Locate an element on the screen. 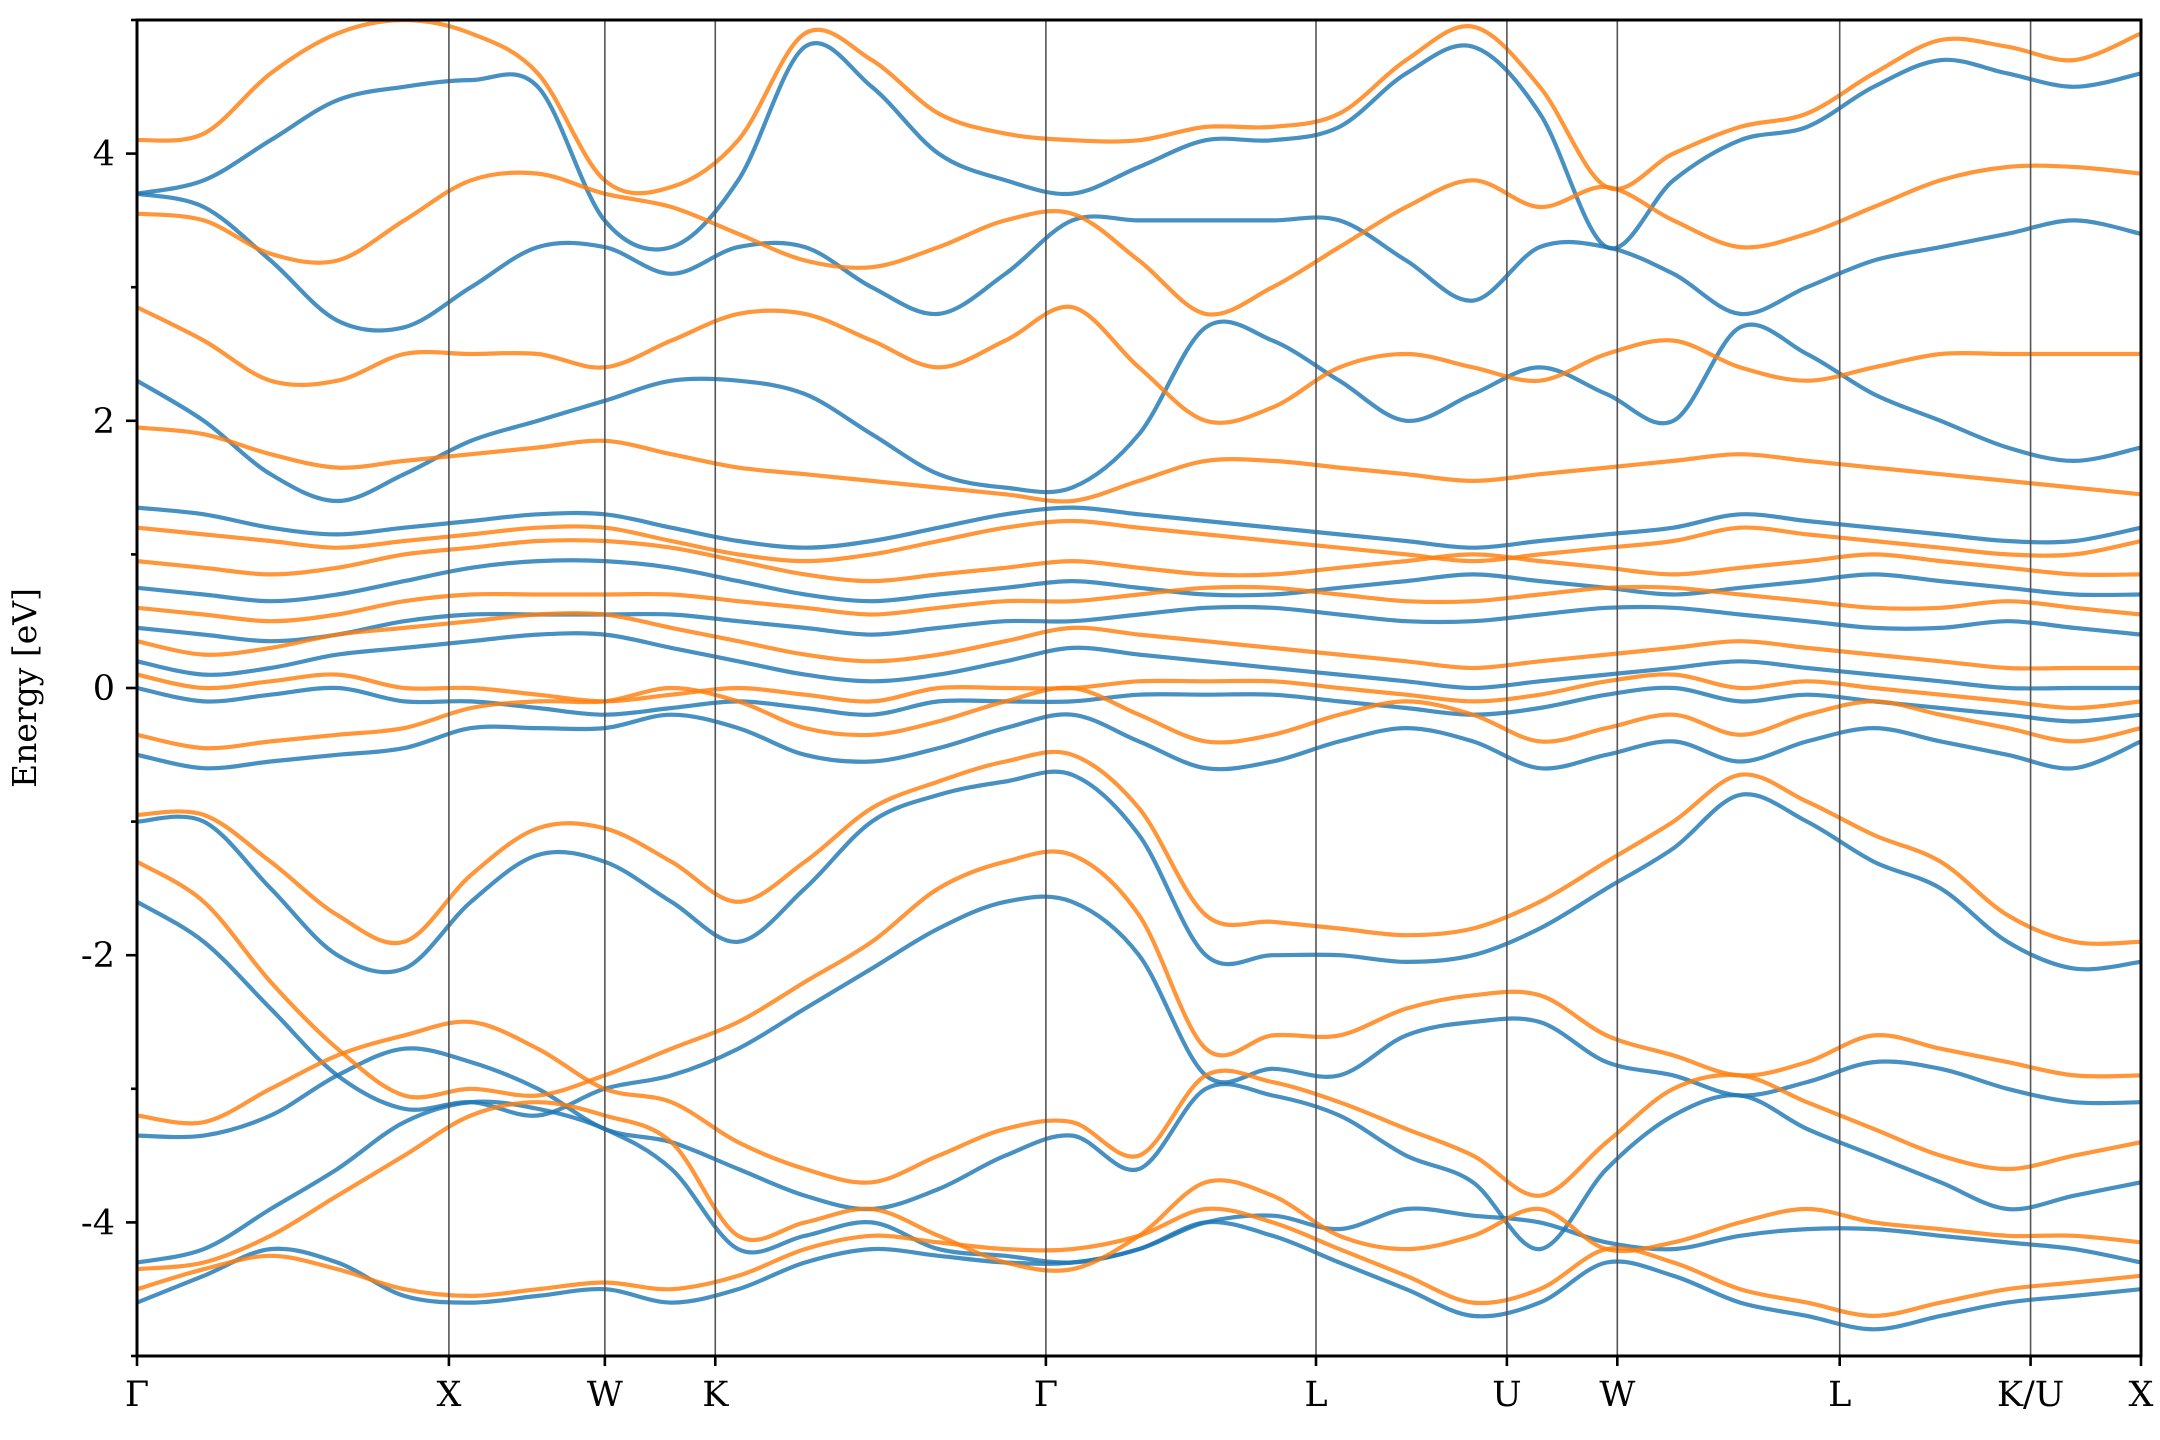  y-tick-label: 2 is located at coordinates (104, 422).